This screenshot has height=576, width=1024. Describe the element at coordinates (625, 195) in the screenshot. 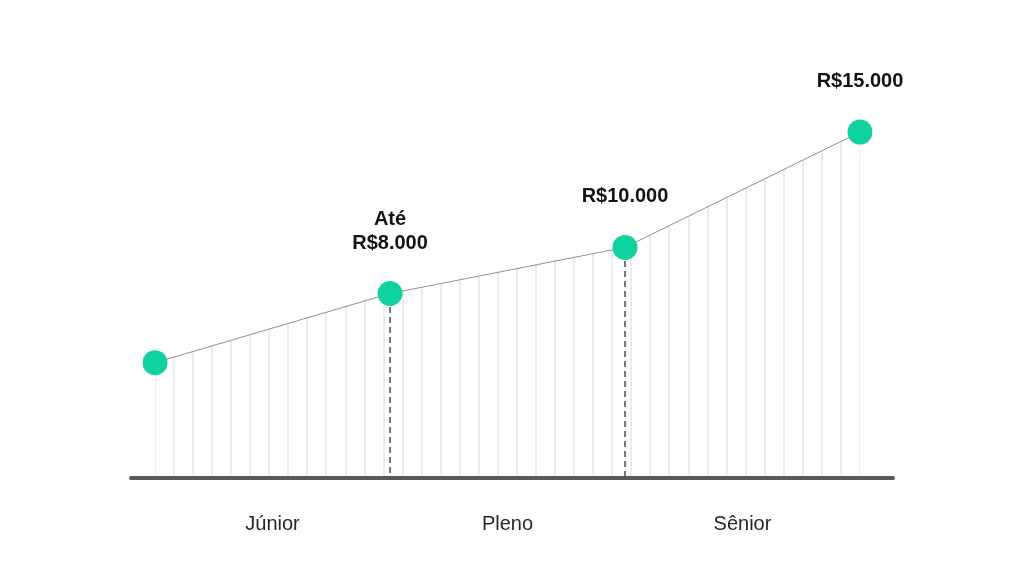

I see `data-label: R$10.000` at that location.